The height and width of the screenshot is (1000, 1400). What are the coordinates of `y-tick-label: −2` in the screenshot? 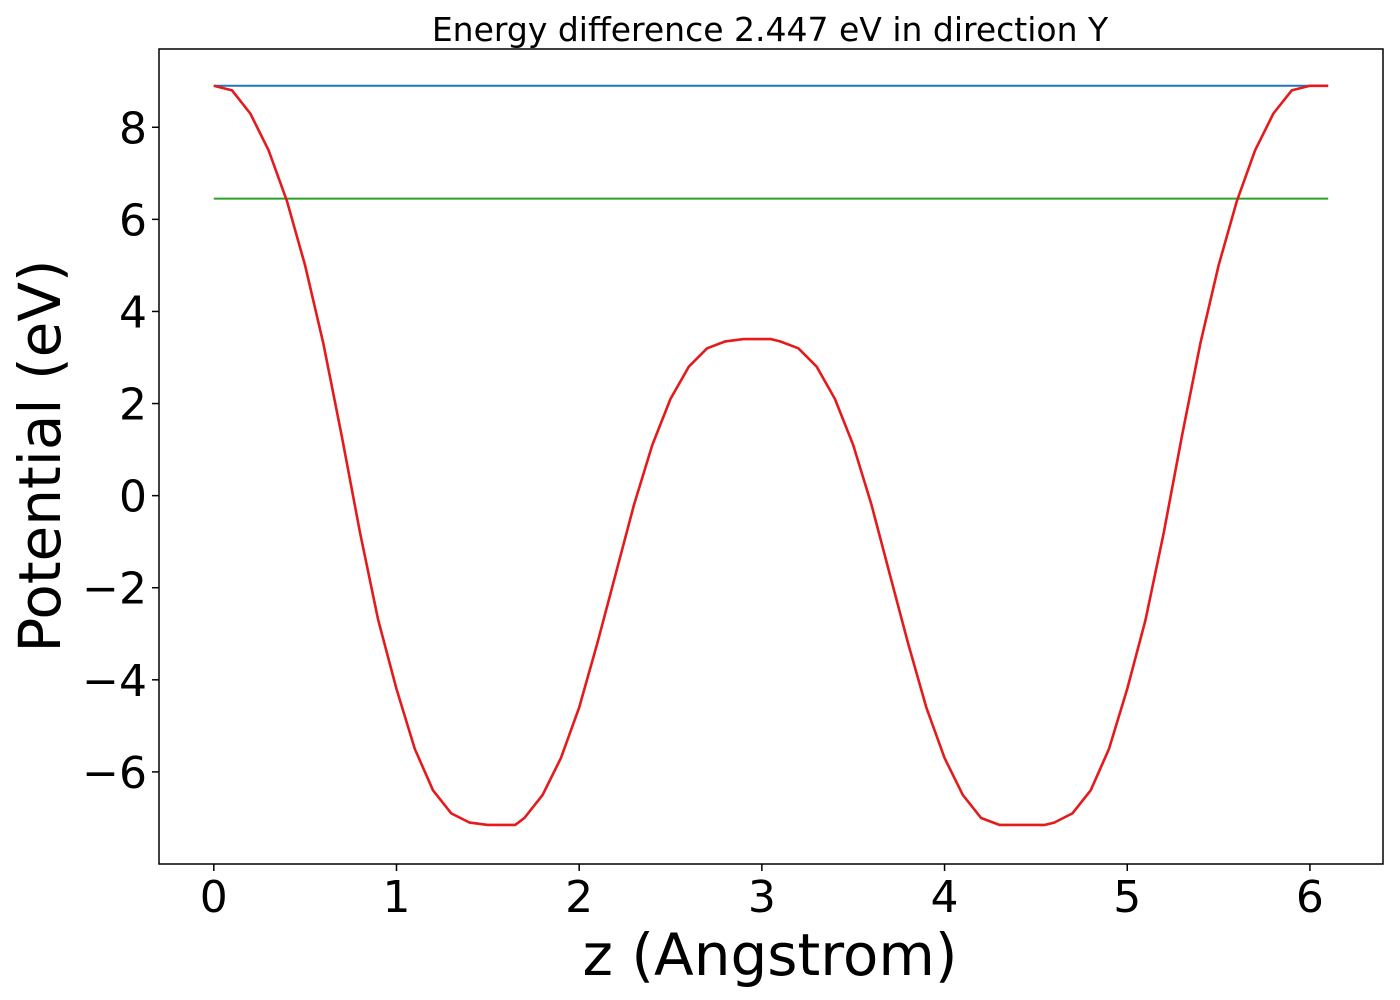 It's located at (114, 589).